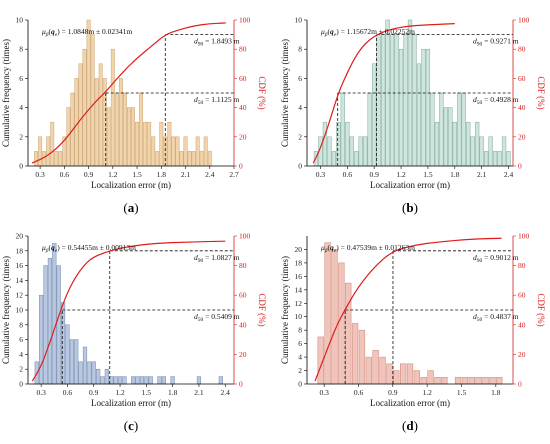 The image size is (550, 444). What do you see at coordinates (300, 166) in the screenshot?
I see `y-tick-label: 0` at bounding box center [300, 166].